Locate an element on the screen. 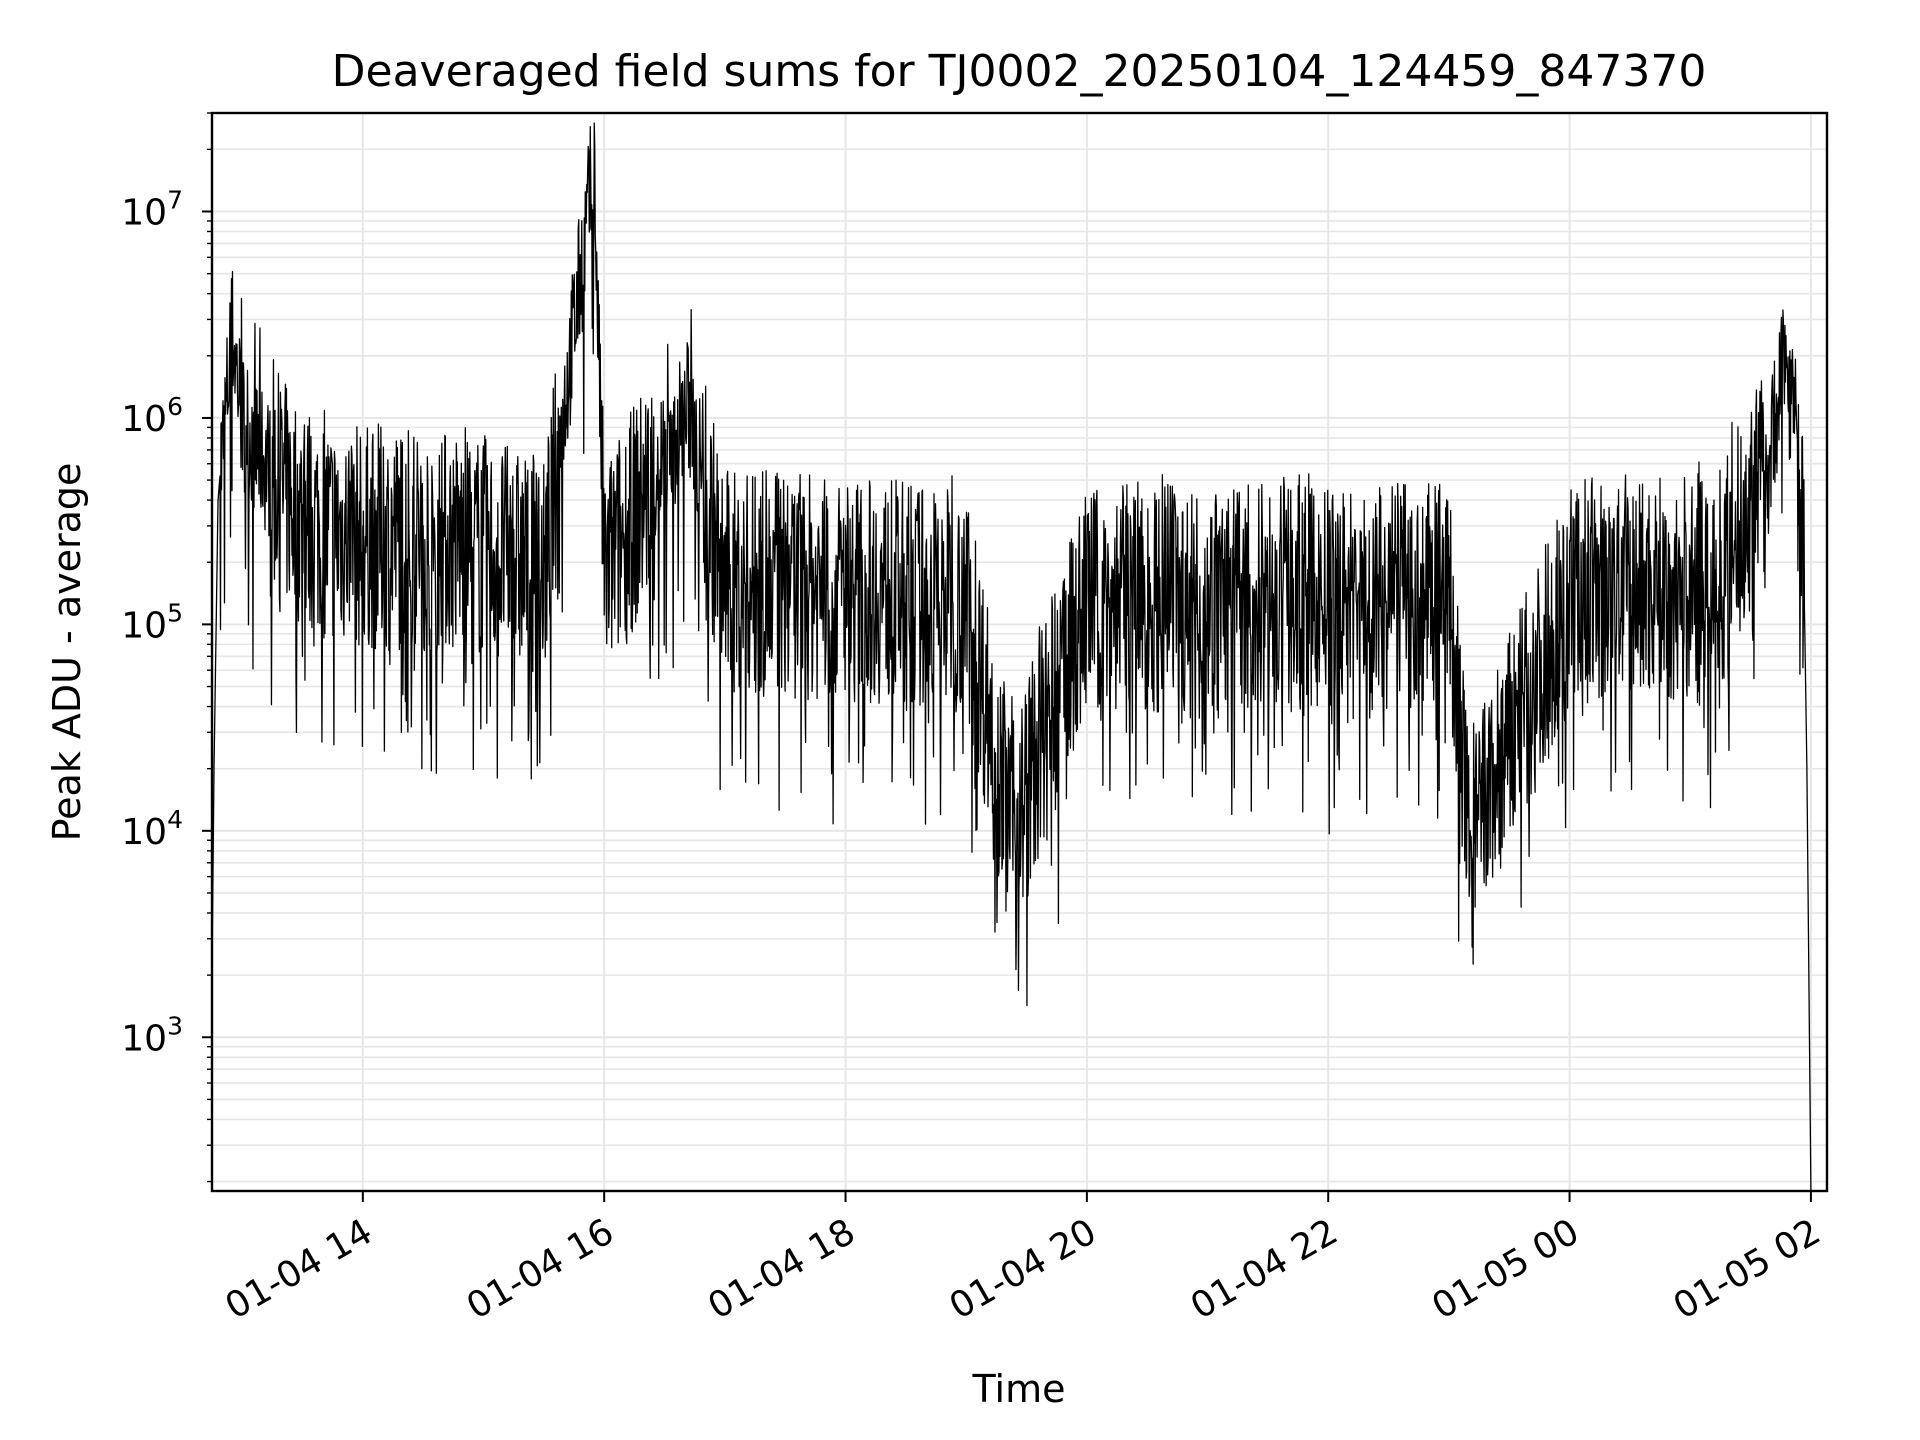 Image resolution: width=1920 pixels, height=1440 pixels. y-axis-label: Peak ADU - average is located at coordinates (67, 652).